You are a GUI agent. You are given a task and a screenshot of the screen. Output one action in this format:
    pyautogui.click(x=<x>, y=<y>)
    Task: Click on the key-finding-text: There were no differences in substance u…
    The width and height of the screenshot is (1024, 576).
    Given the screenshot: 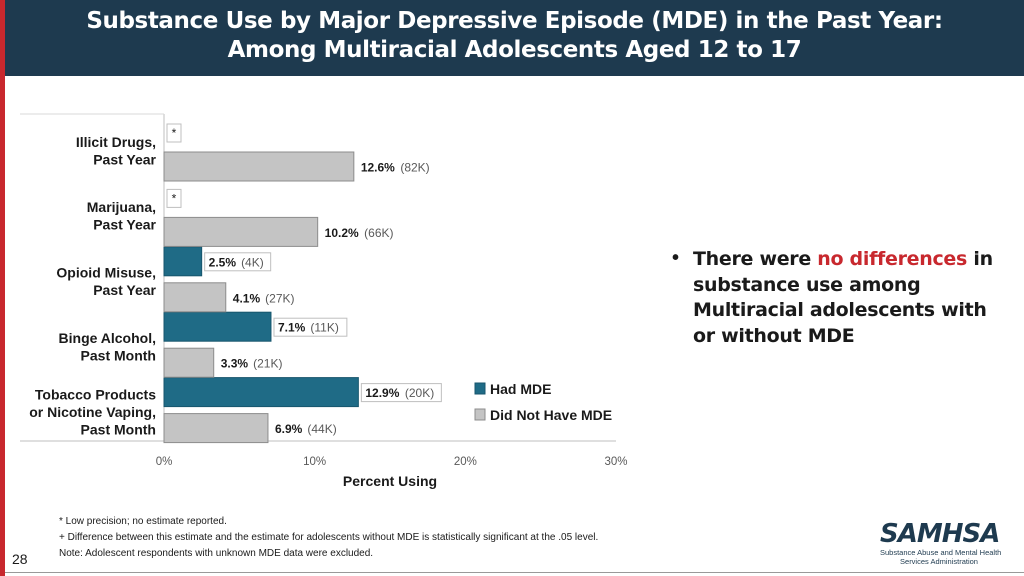 What is the action you would take?
    pyautogui.click(x=845, y=298)
    